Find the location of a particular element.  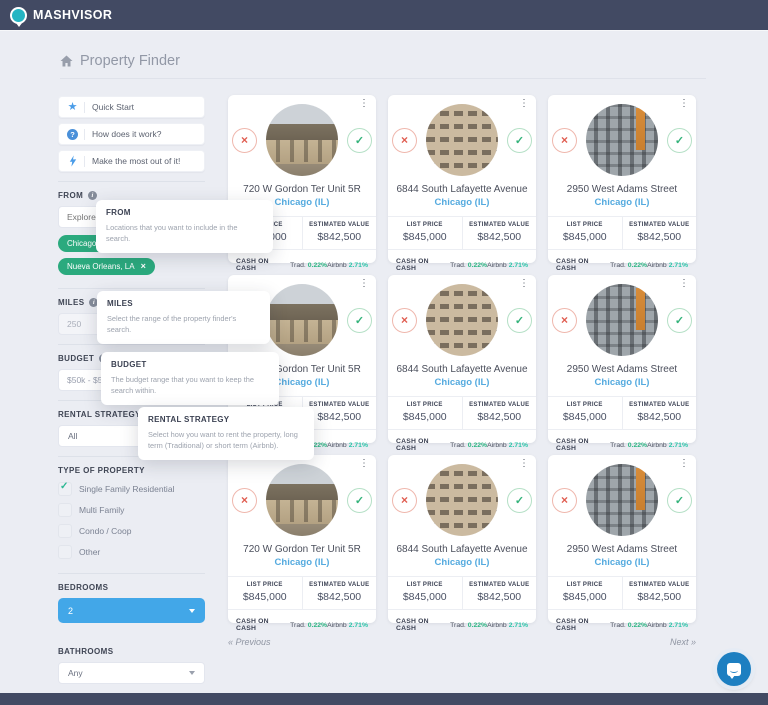

make-the-most-button: Make the most out of it! is located at coordinates (131, 161).